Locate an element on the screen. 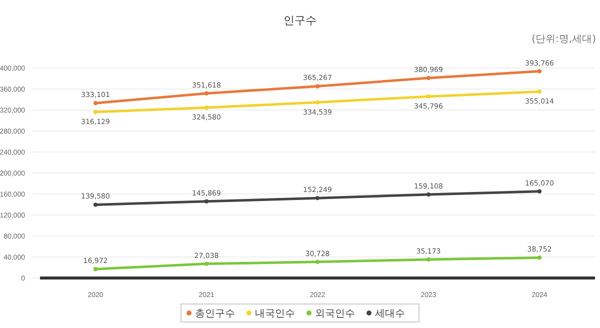  legend-label: 외국인수 is located at coordinates (335, 314).